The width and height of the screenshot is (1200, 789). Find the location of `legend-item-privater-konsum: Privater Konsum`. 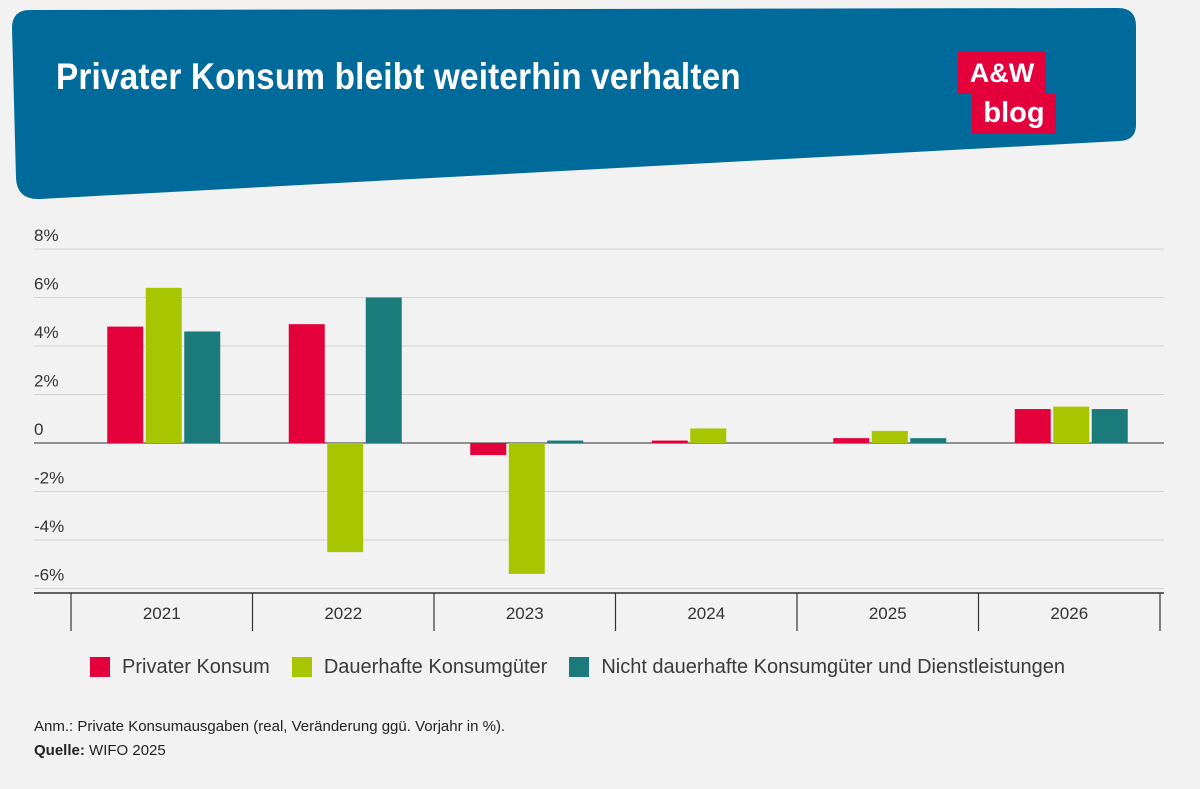

legend-item-privater-konsum: Privater Konsum is located at coordinates (180, 667).